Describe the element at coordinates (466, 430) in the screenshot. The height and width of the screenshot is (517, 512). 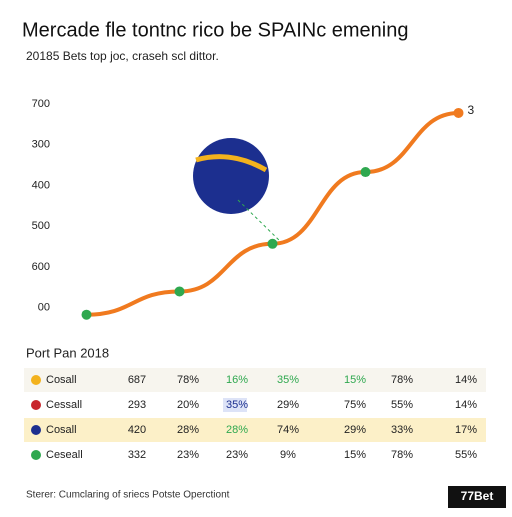
I see `table-cell: 17%` at that location.